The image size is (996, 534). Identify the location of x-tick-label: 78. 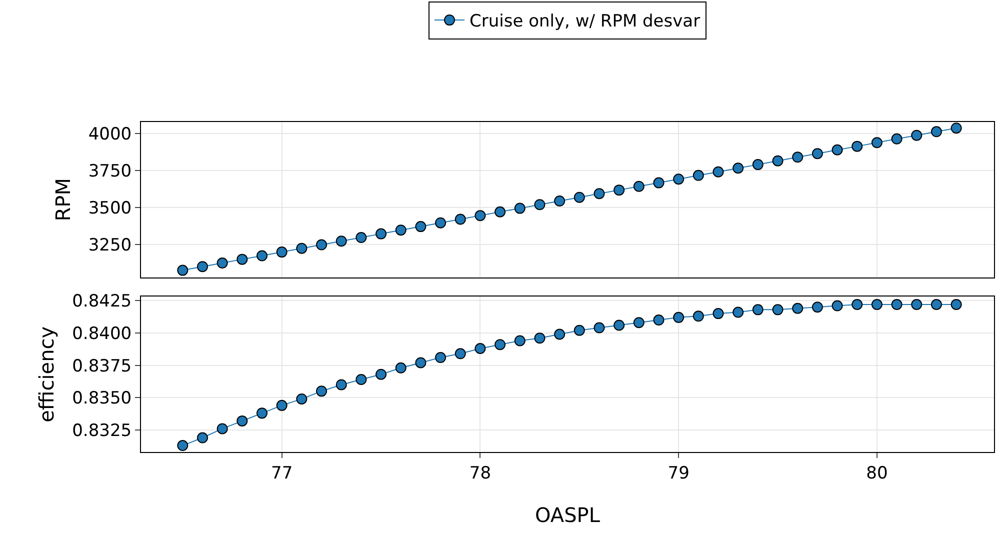
(480, 473).